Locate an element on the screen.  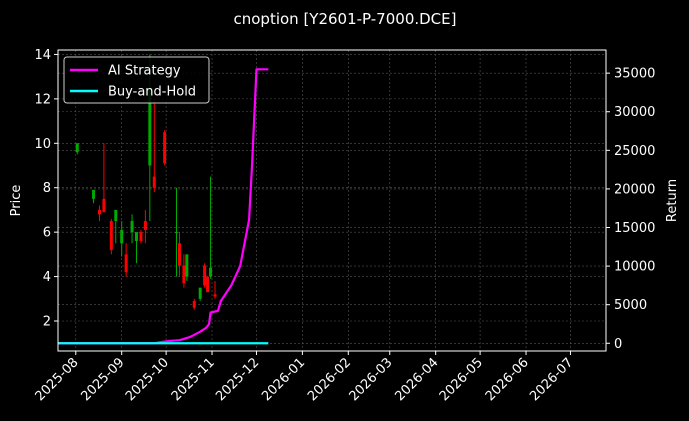
y-tick-label: 14 is located at coordinates (42, 55).